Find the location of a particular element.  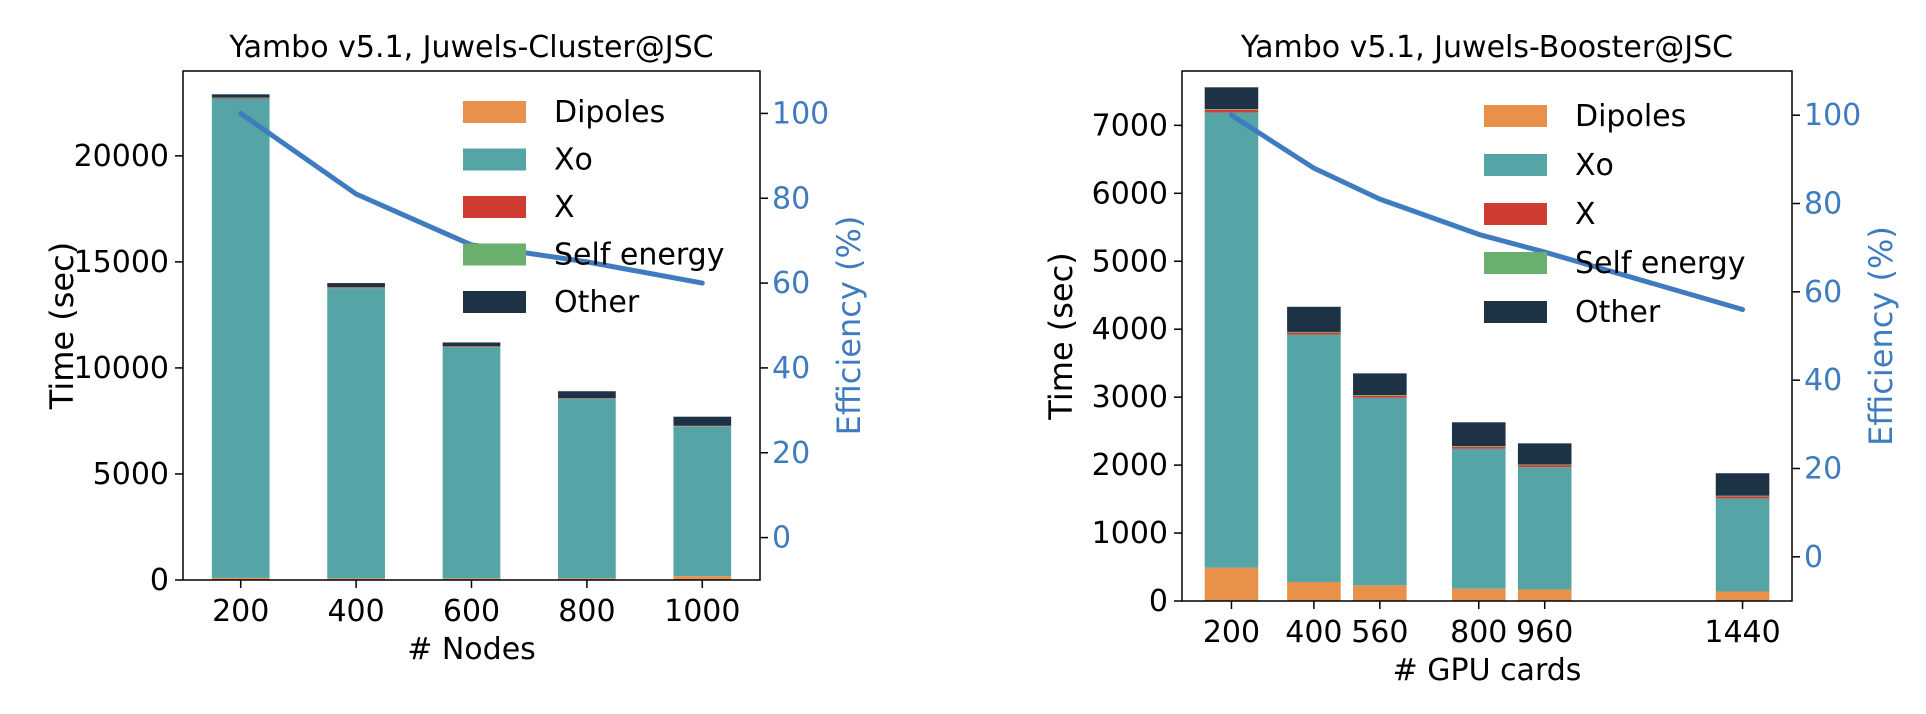

x-axis-label: # GPU cards is located at coordinates (1487, 670).